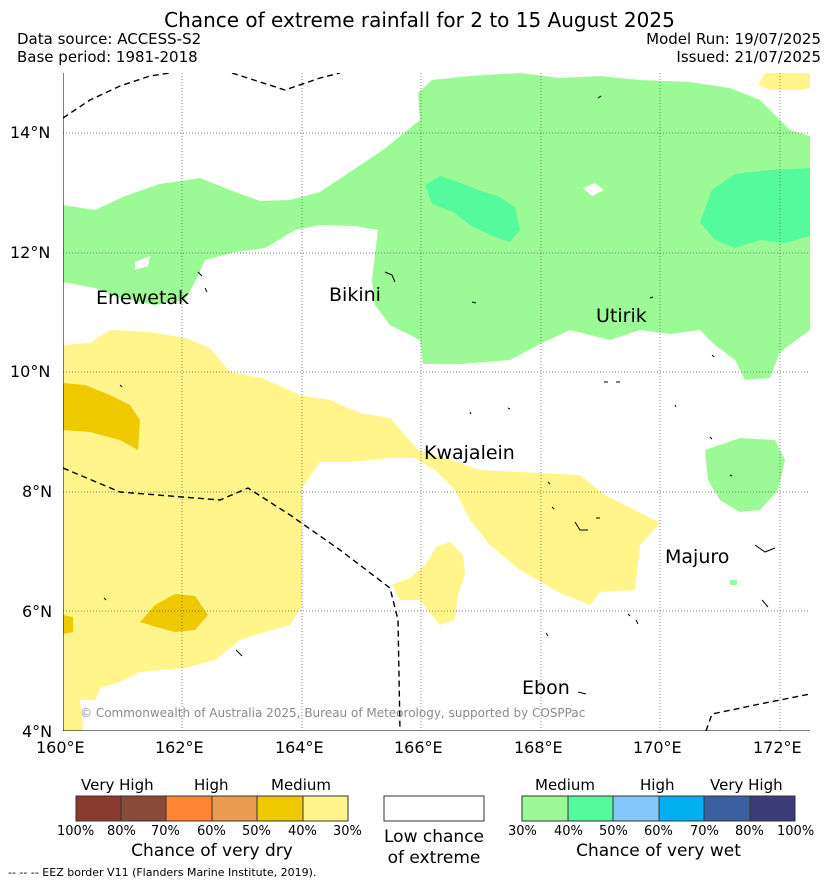  I want to click on wet-percent: 100%, so click(796, 831).